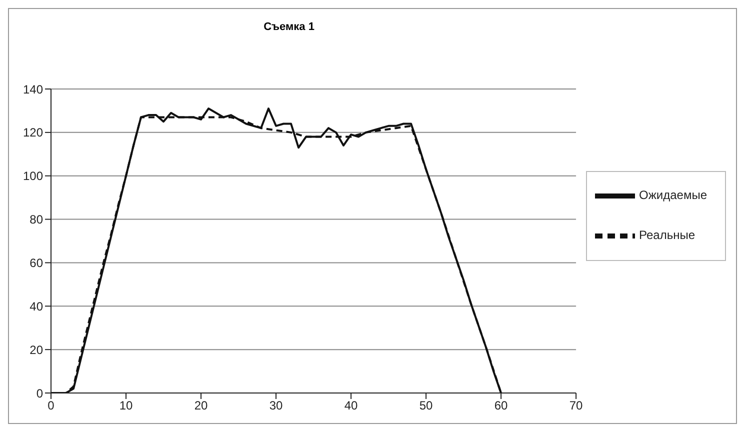 This screenshot has height=432, width=745. What do you see at coordinates (37, 349) in the screenshot?
I see `y-tick-label: 20` at bounding box center [37, 349].